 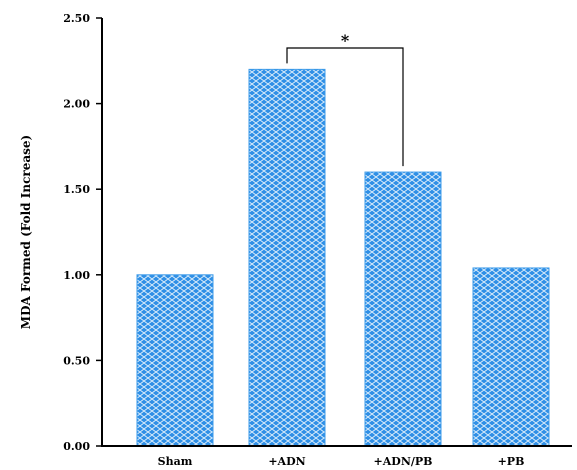 I want to click on significance-bracket, so click(x=345, y=107).